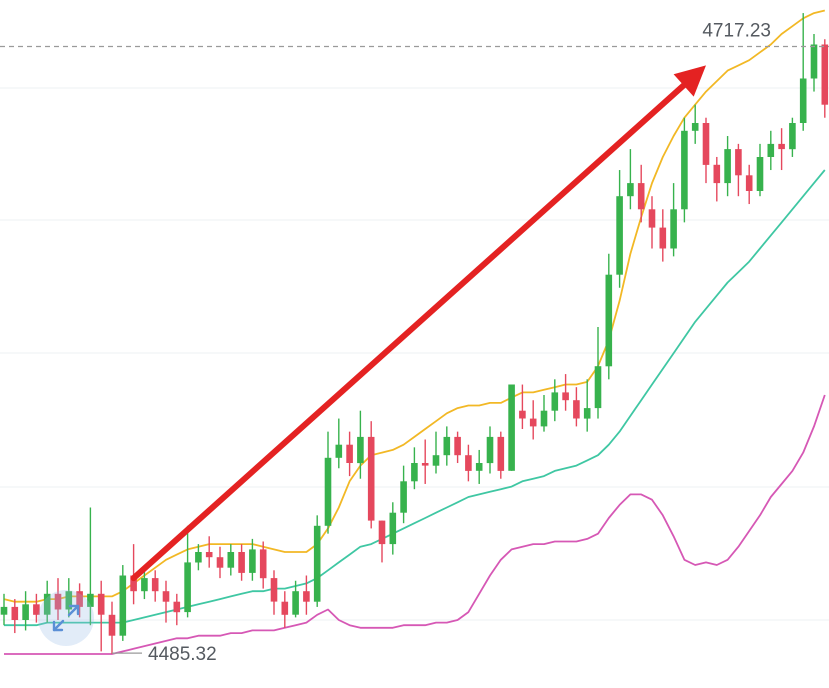  What do you see at coordinates (689, 81) in the screenshot?
I see `trend-arrow-head` at bounding box center [689, 81].